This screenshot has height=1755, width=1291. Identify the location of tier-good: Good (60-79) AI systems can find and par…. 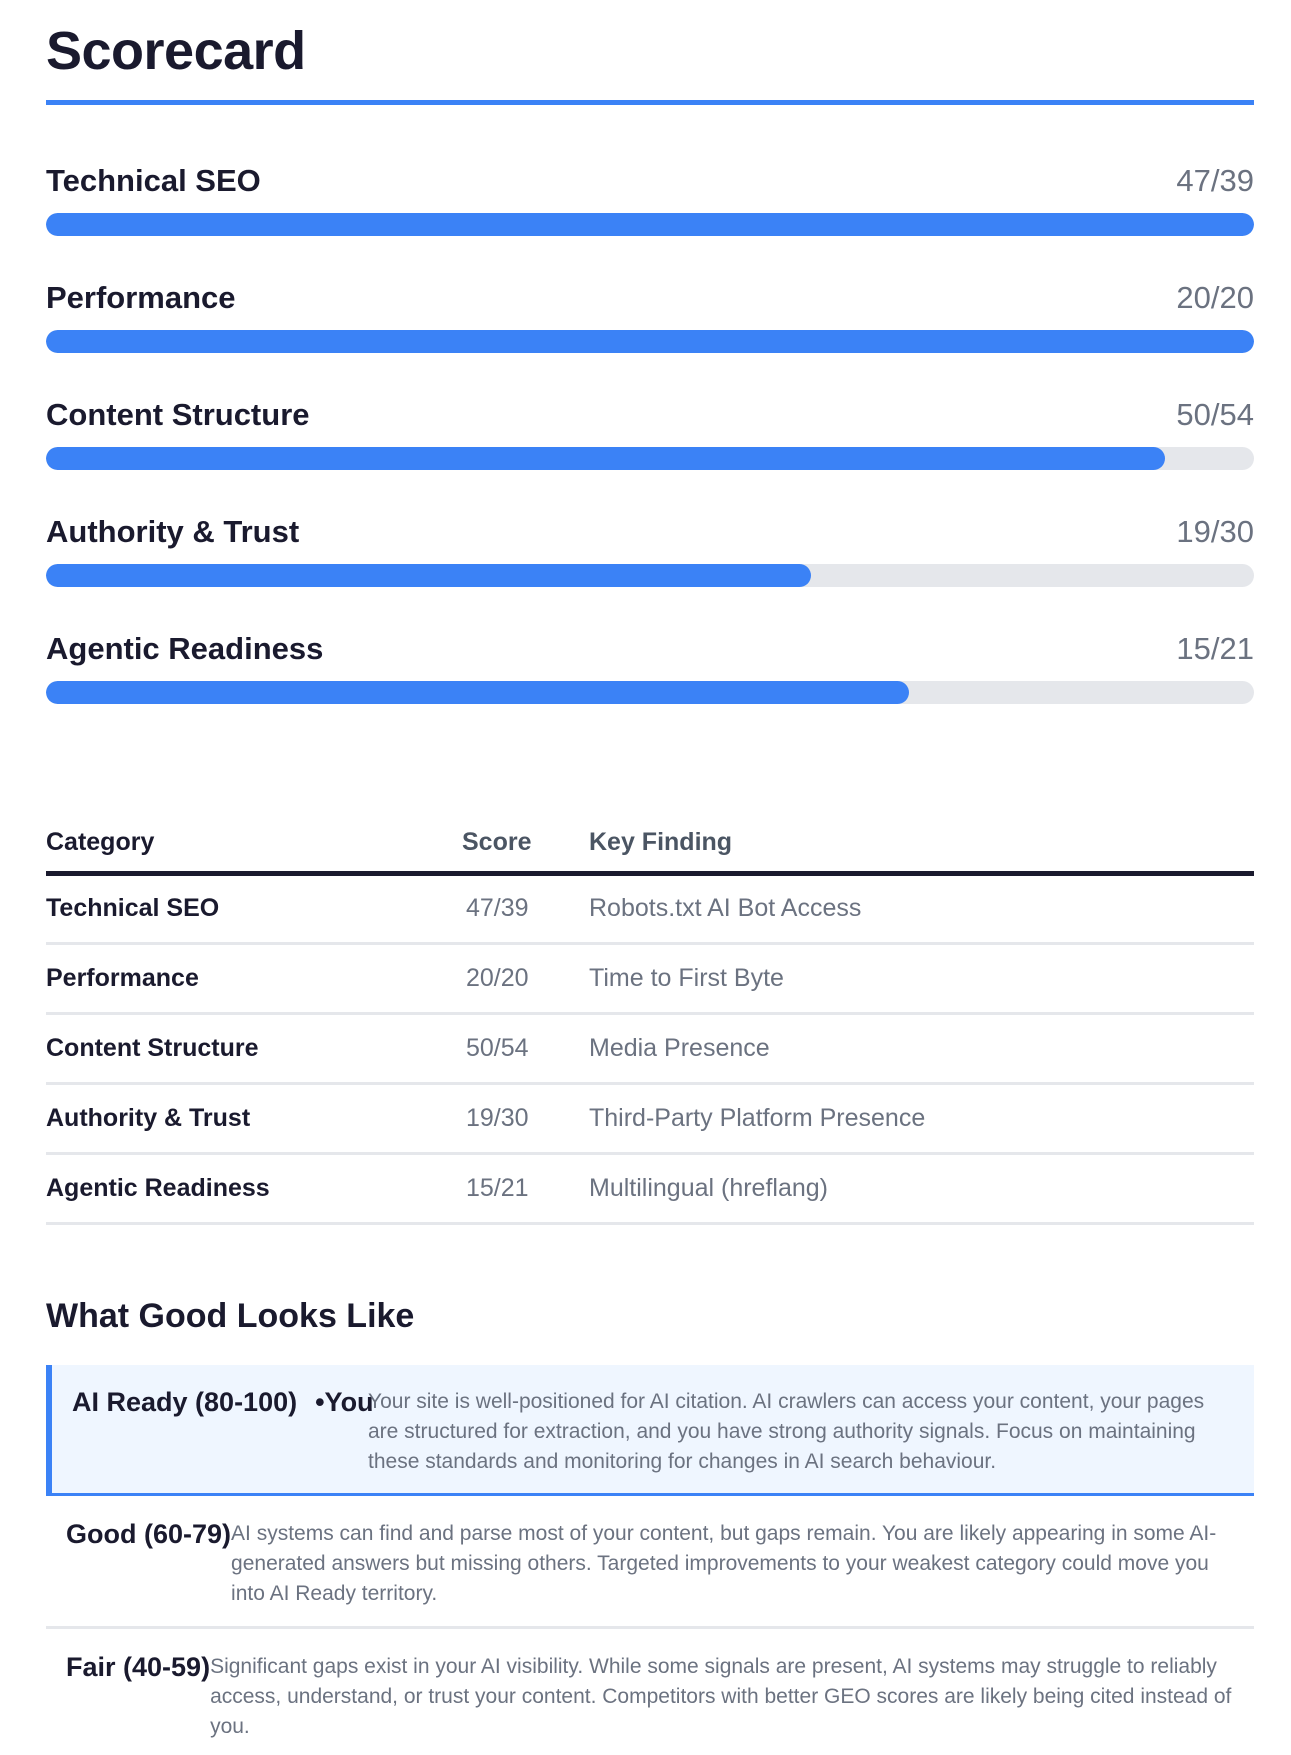
(650, 1563).